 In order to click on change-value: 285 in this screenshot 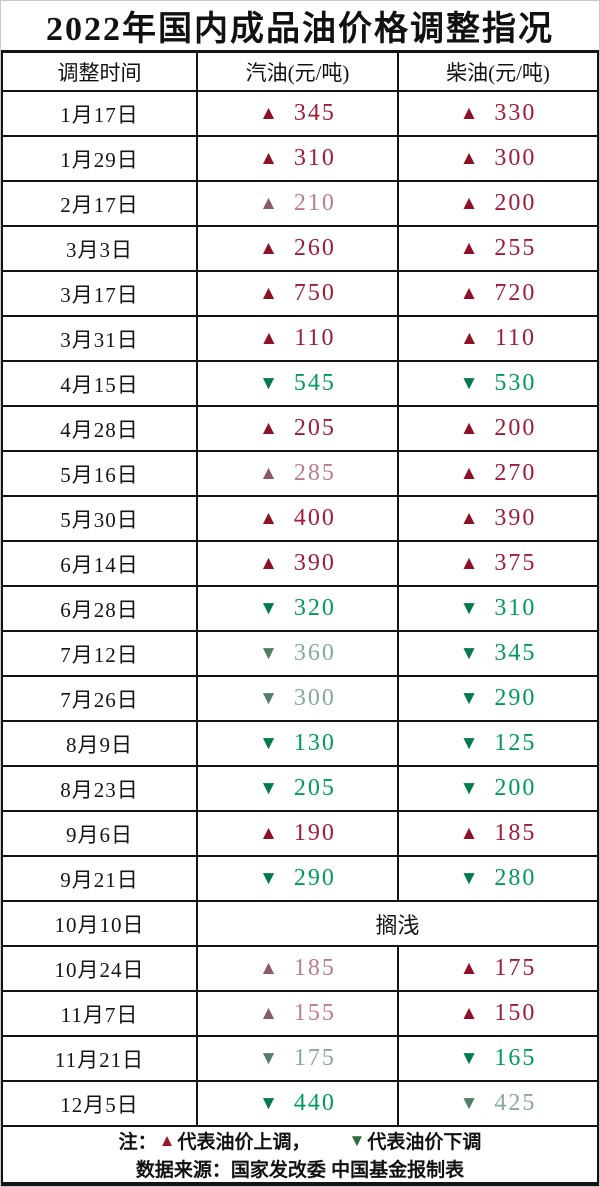, I will do `click(314, 473)`.